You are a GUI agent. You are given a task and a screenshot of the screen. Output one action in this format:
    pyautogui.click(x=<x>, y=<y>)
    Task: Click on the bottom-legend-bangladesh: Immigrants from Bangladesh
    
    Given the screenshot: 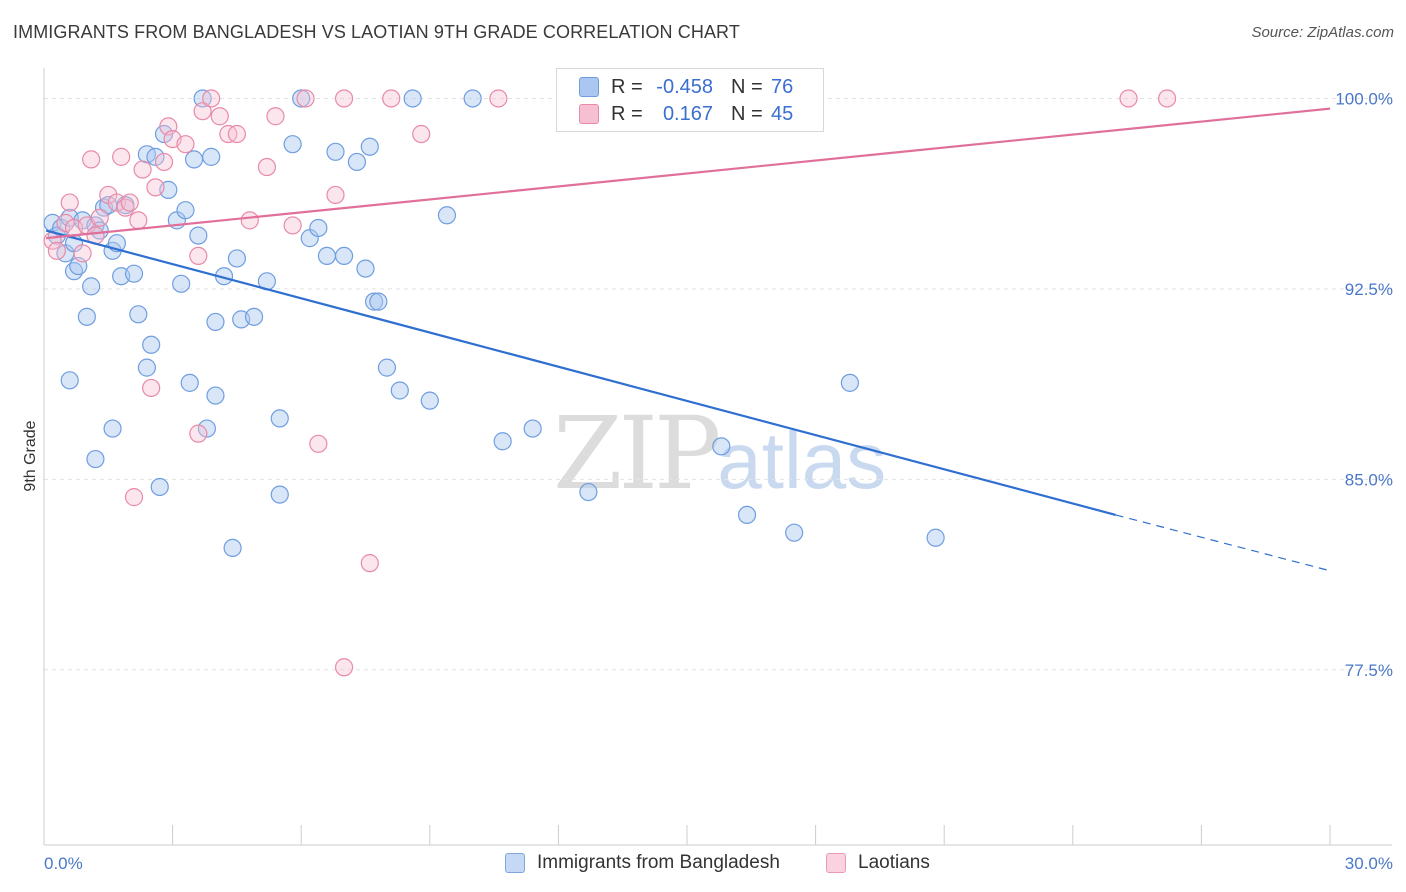 What is the action you would take?
    pyautogui.click(x=642, y=863)
    